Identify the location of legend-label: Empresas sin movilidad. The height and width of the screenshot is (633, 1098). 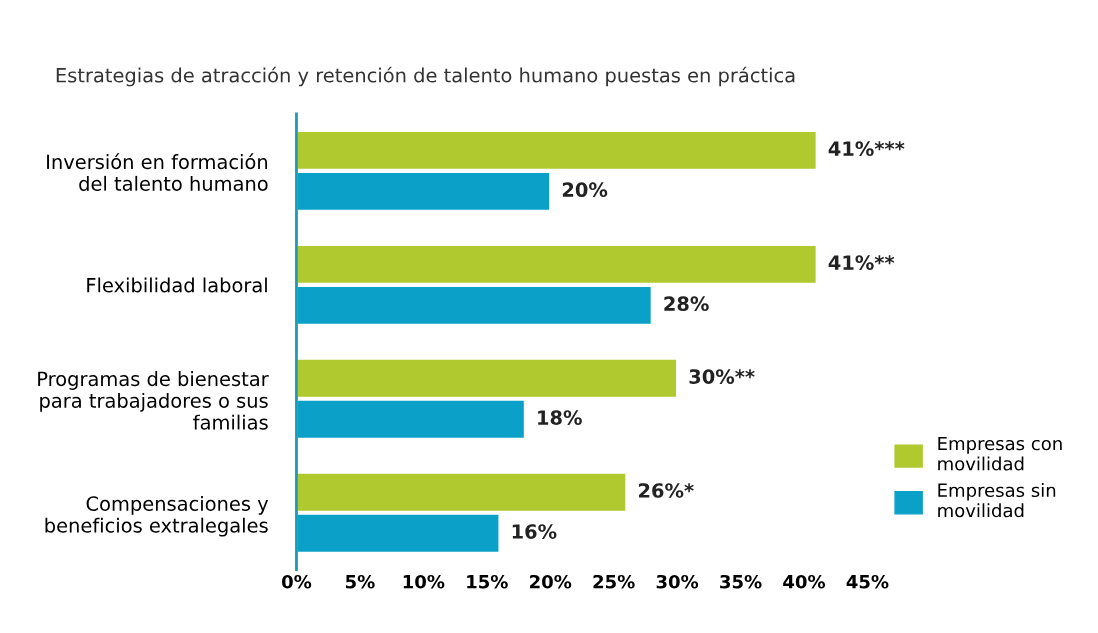
(997, 500).